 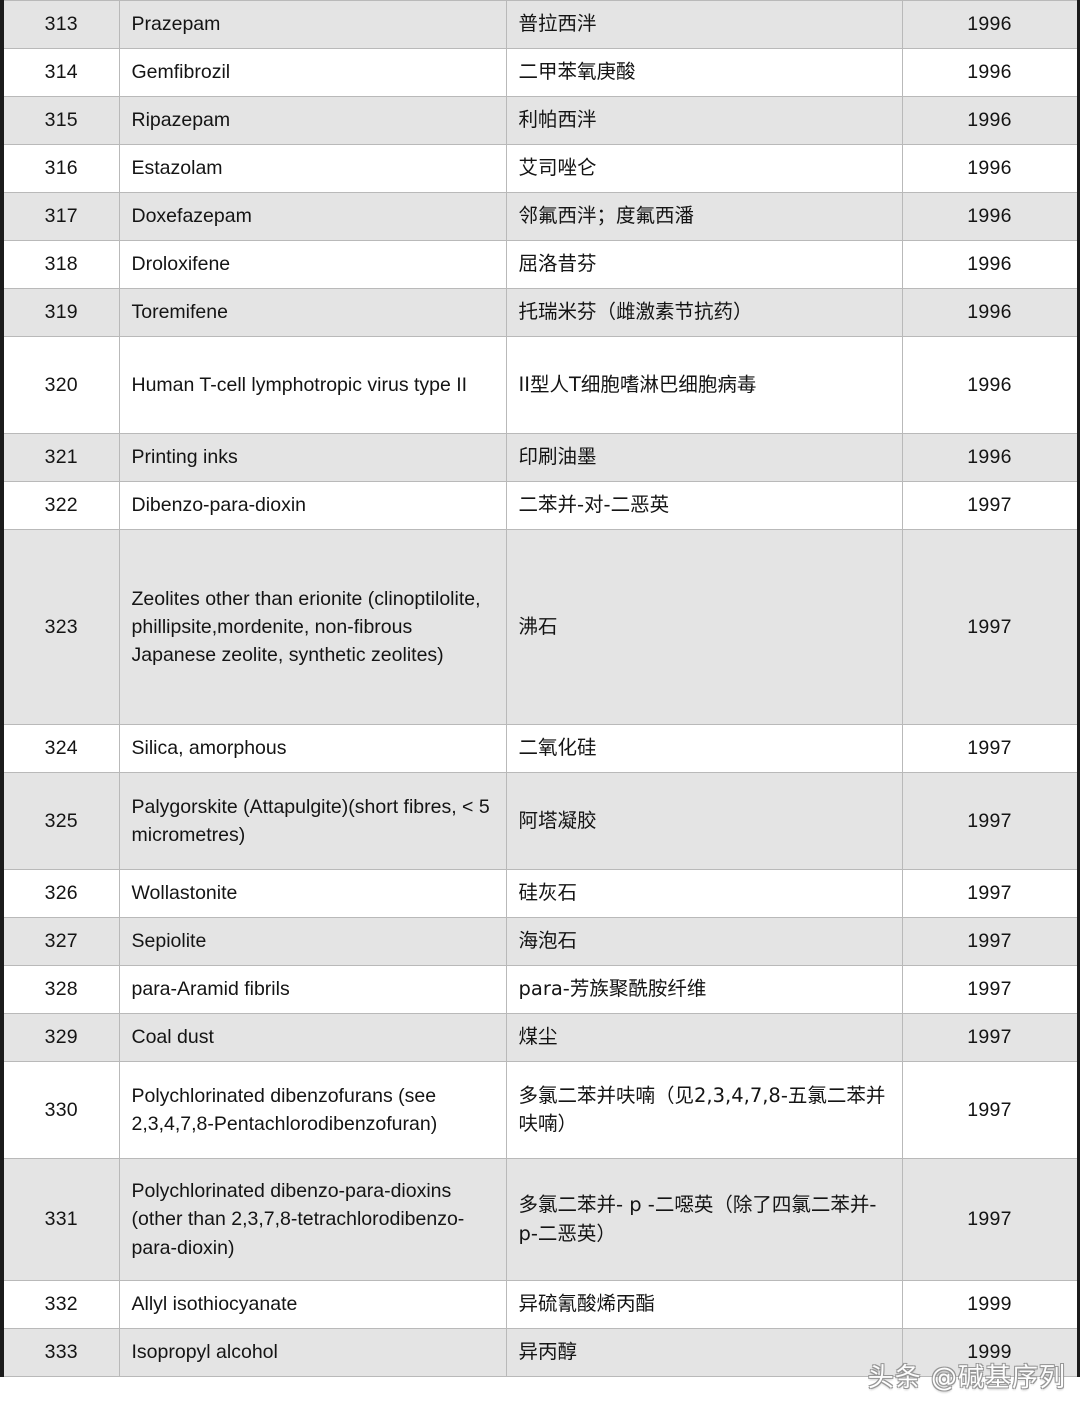 What do you see at coordinates (60, 821) in the screenshot?
I see `cell-number: 325` at bounding box center [60, 821].